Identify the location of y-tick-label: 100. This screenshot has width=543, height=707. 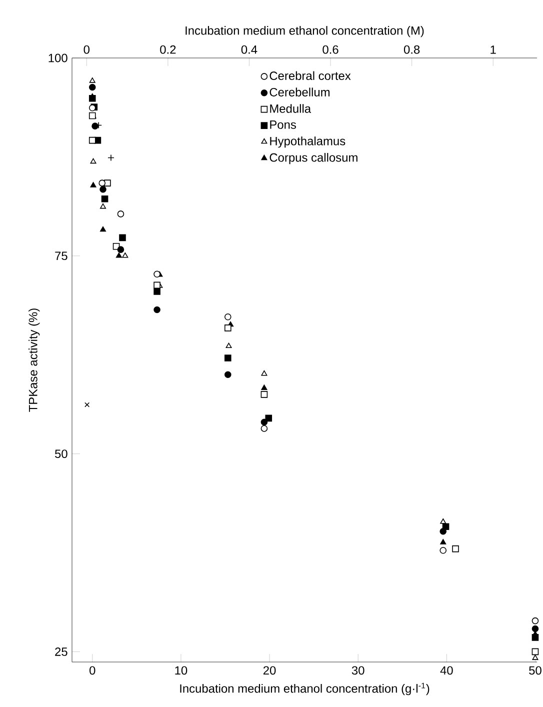
(58, 58).